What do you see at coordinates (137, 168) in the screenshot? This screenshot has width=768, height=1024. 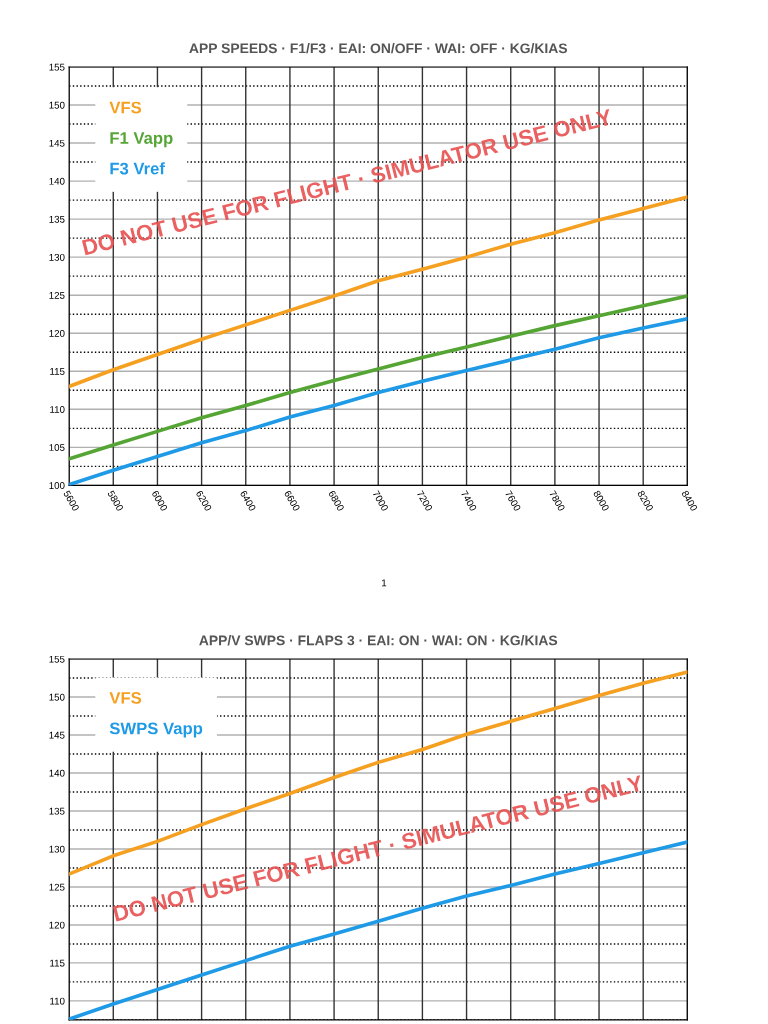 I see `text: F3 Vref` at bounding box center [137, 168].